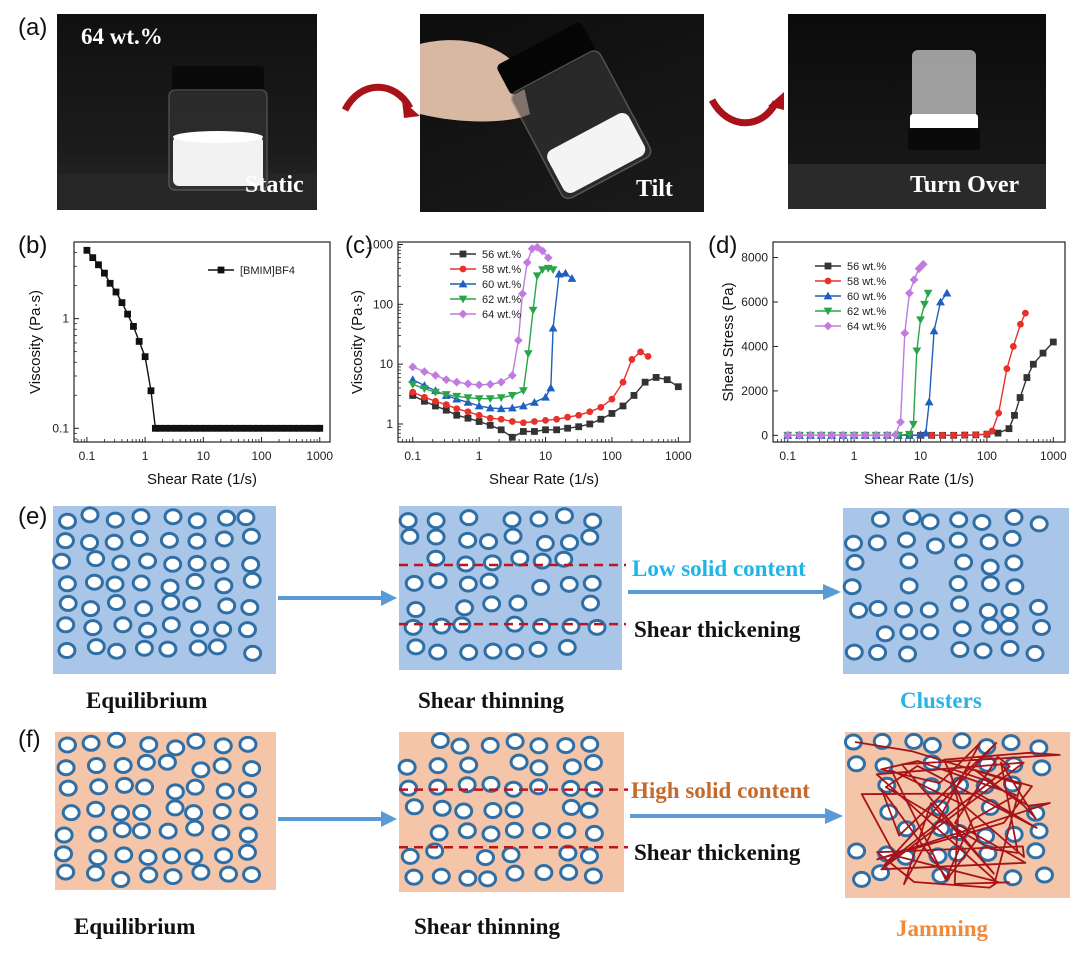 This screenshot has height=964, width=1080. What do you see at coordinates (135, 926) in the screenshot?
I see `label-f-equilibrium: Equilibrium` at bounding box center [135, 926].